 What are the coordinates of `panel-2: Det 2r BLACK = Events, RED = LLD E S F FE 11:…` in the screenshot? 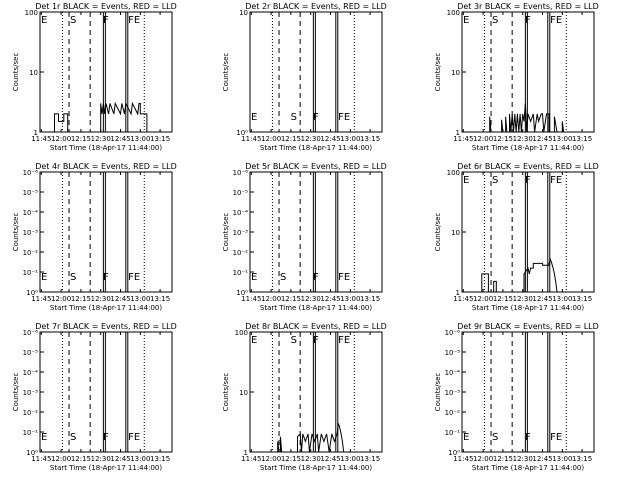 It's located at (304, 77).